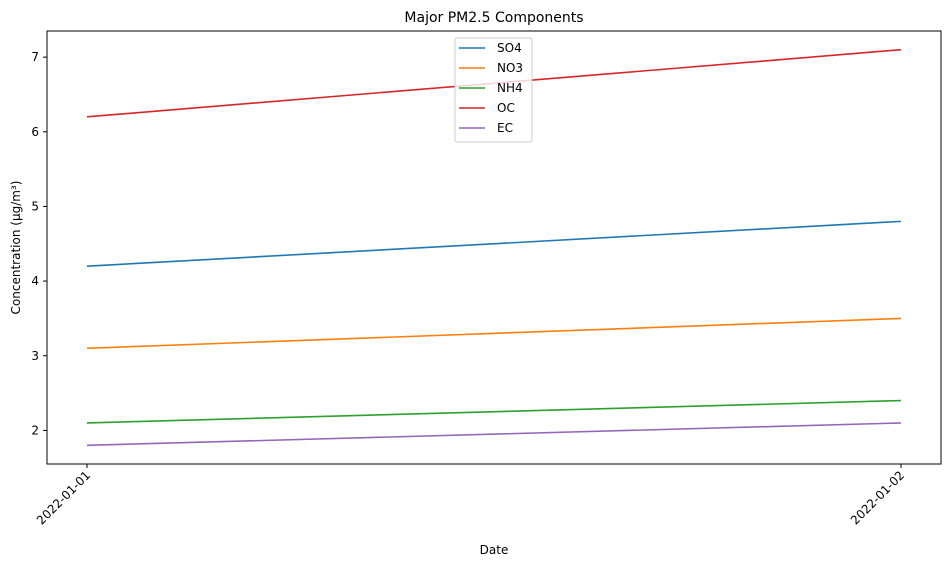  Describe the element at coordinates (494, 550) in the screenshot. I see `x-axis-label: Date` at that location.